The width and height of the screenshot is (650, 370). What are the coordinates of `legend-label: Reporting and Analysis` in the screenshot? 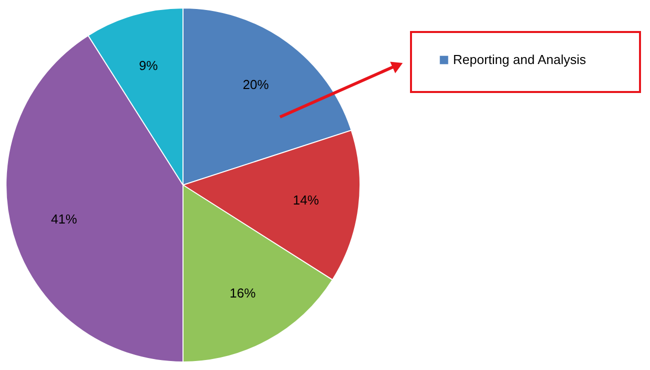 It's located at (519, 59).